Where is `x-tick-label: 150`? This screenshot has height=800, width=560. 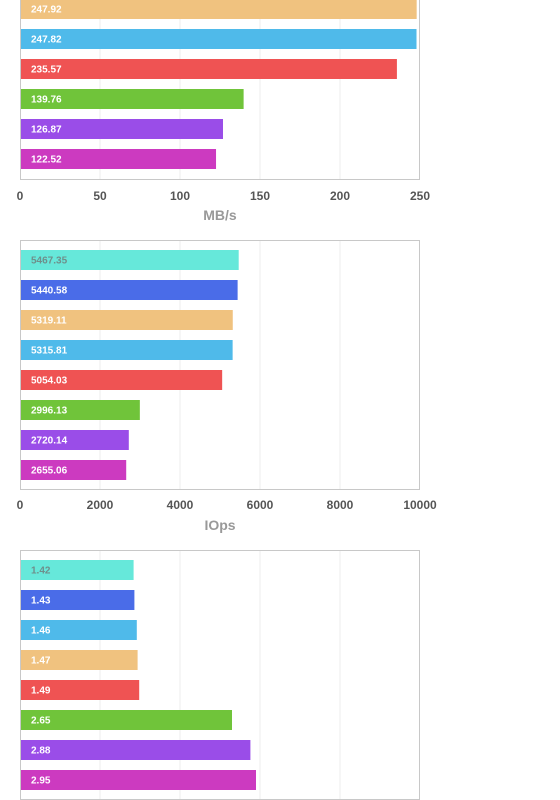
x-tick-label: 150 is located at coordinates (260, 196).